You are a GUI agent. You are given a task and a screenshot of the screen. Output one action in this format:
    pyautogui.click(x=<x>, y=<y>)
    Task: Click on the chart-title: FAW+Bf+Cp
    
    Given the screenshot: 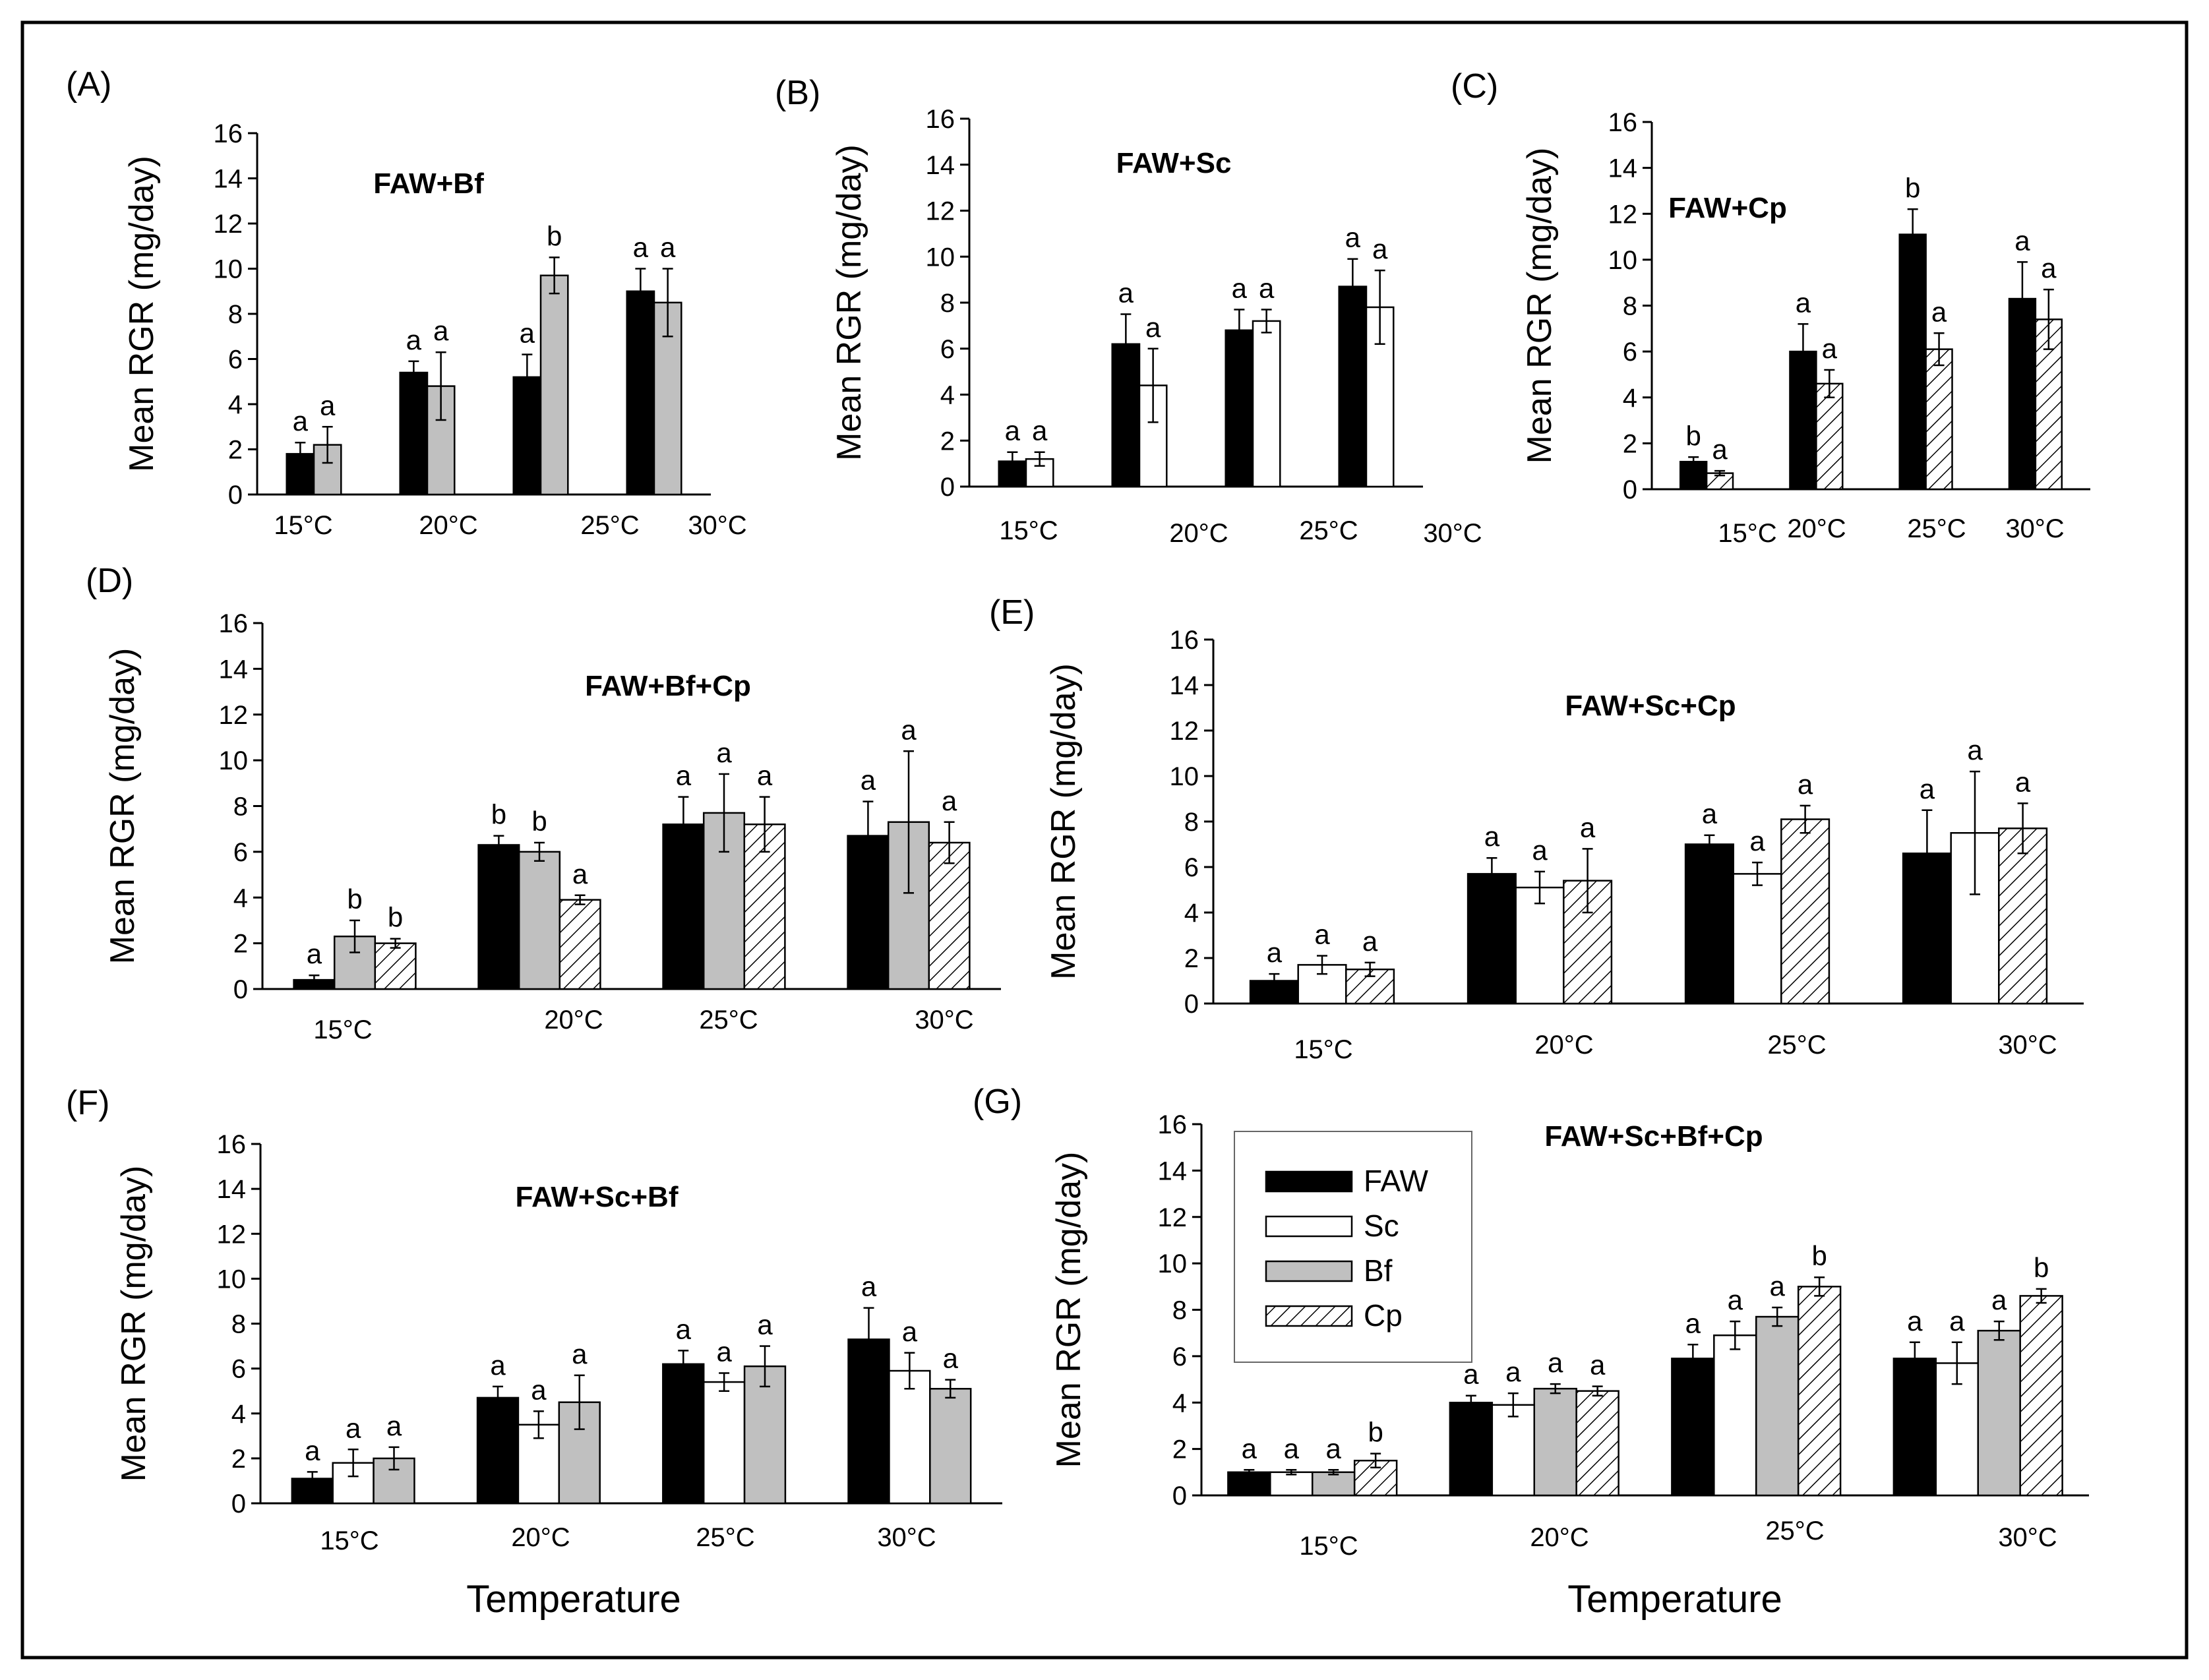 What is the action you would take?
    pyautogui.click(x=668, y=686)
    